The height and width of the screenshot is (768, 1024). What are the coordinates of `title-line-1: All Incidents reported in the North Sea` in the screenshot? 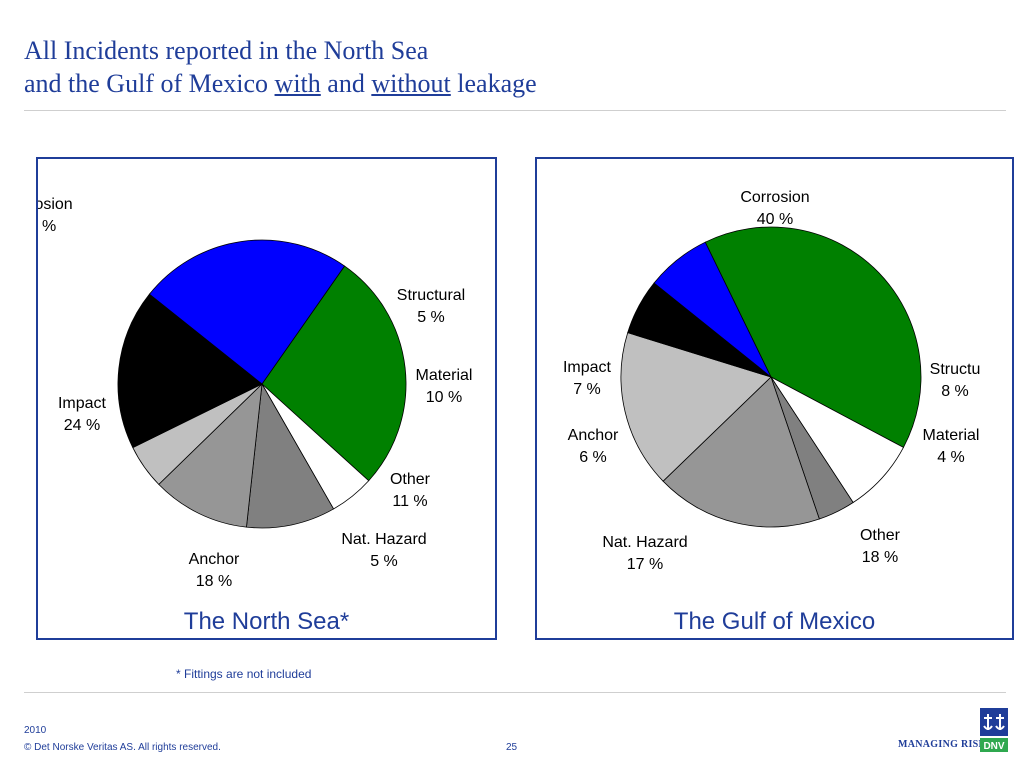 It's located at (226, 50).